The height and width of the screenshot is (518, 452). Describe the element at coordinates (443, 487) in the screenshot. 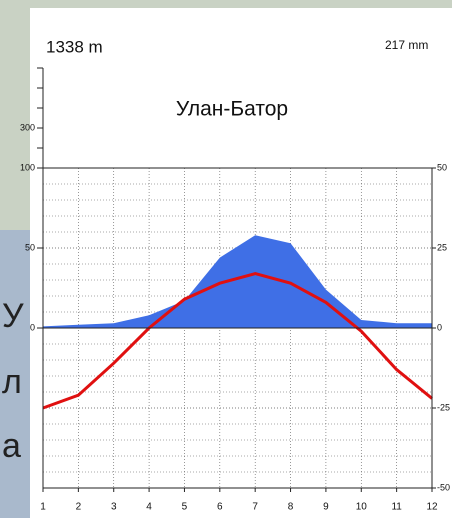

I see `y2-tick-label: -50` at that location.